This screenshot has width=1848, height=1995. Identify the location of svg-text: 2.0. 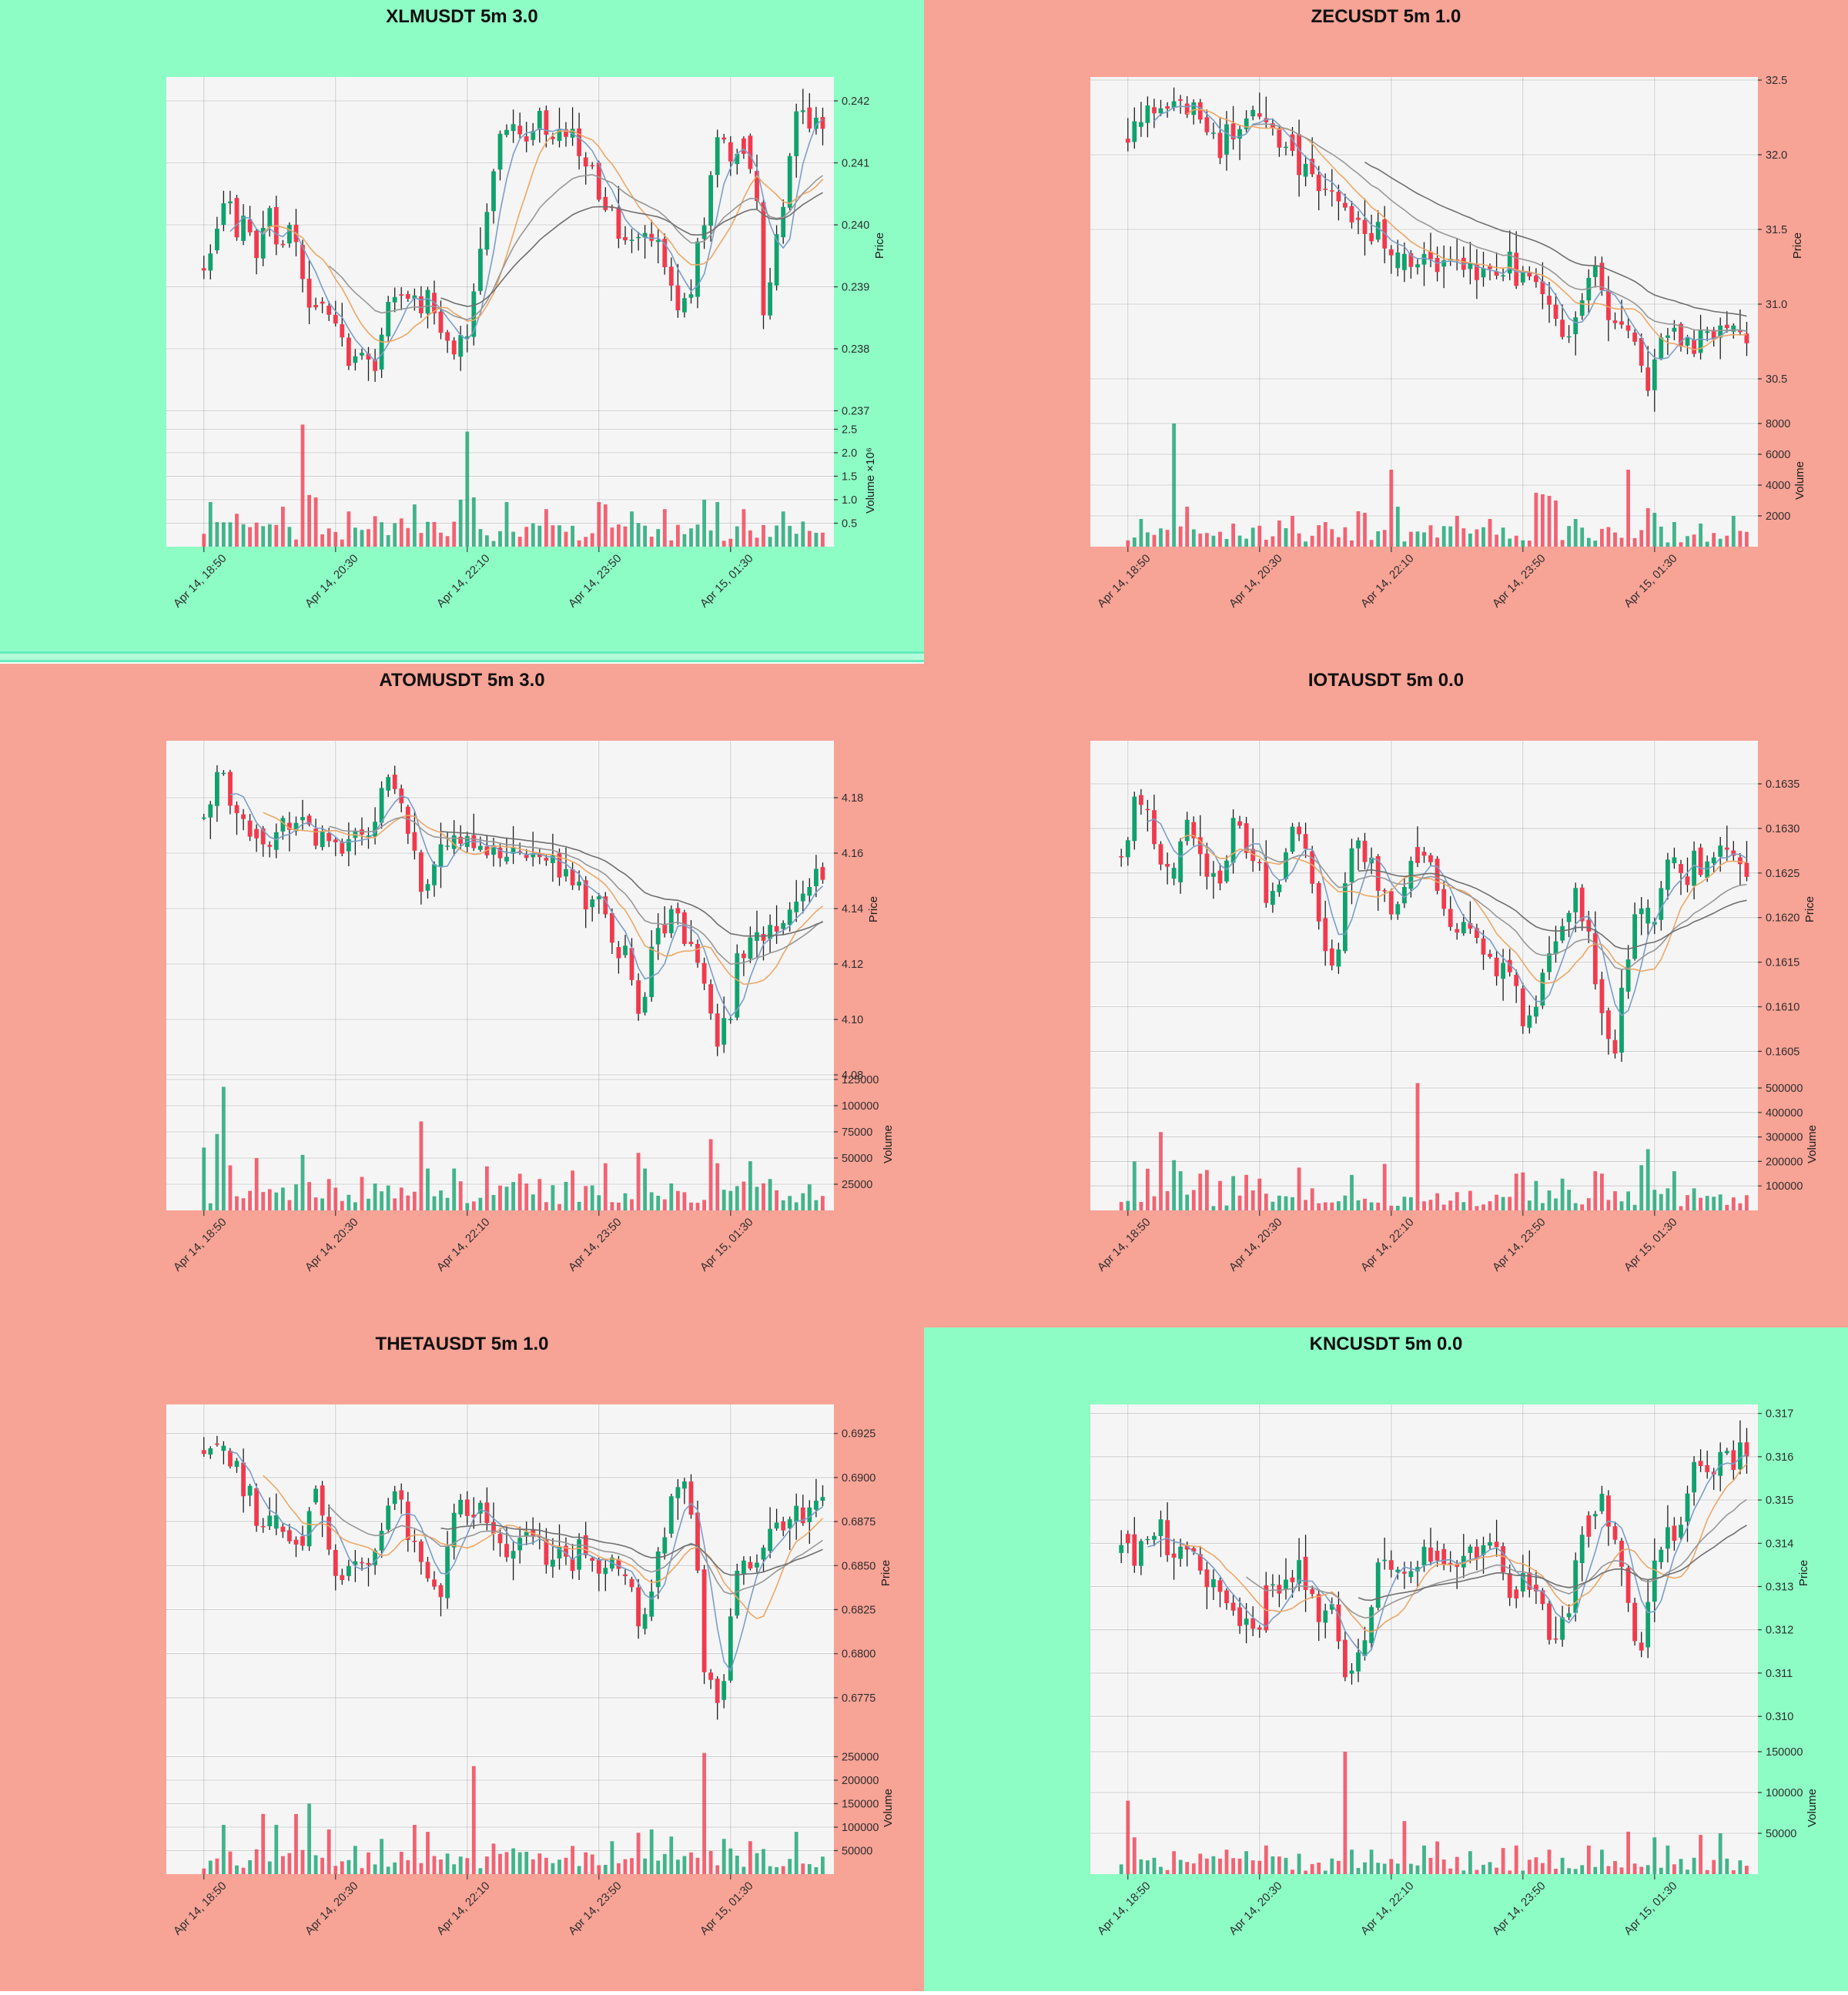
(850, 453).